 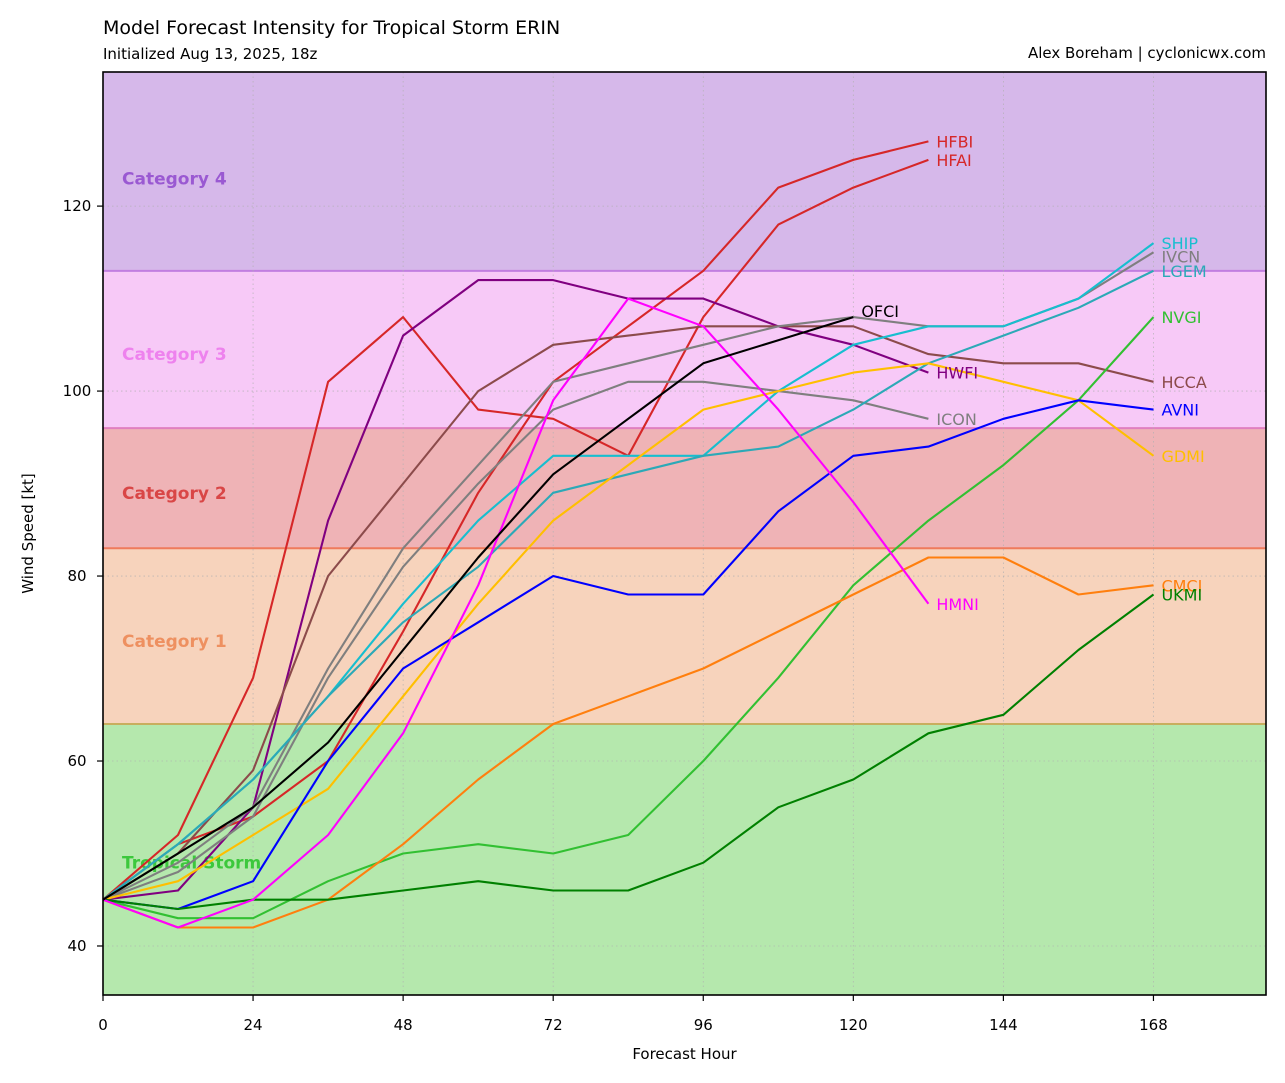 I want to click on y-tick-label: 120, so click(x=77, y=206).